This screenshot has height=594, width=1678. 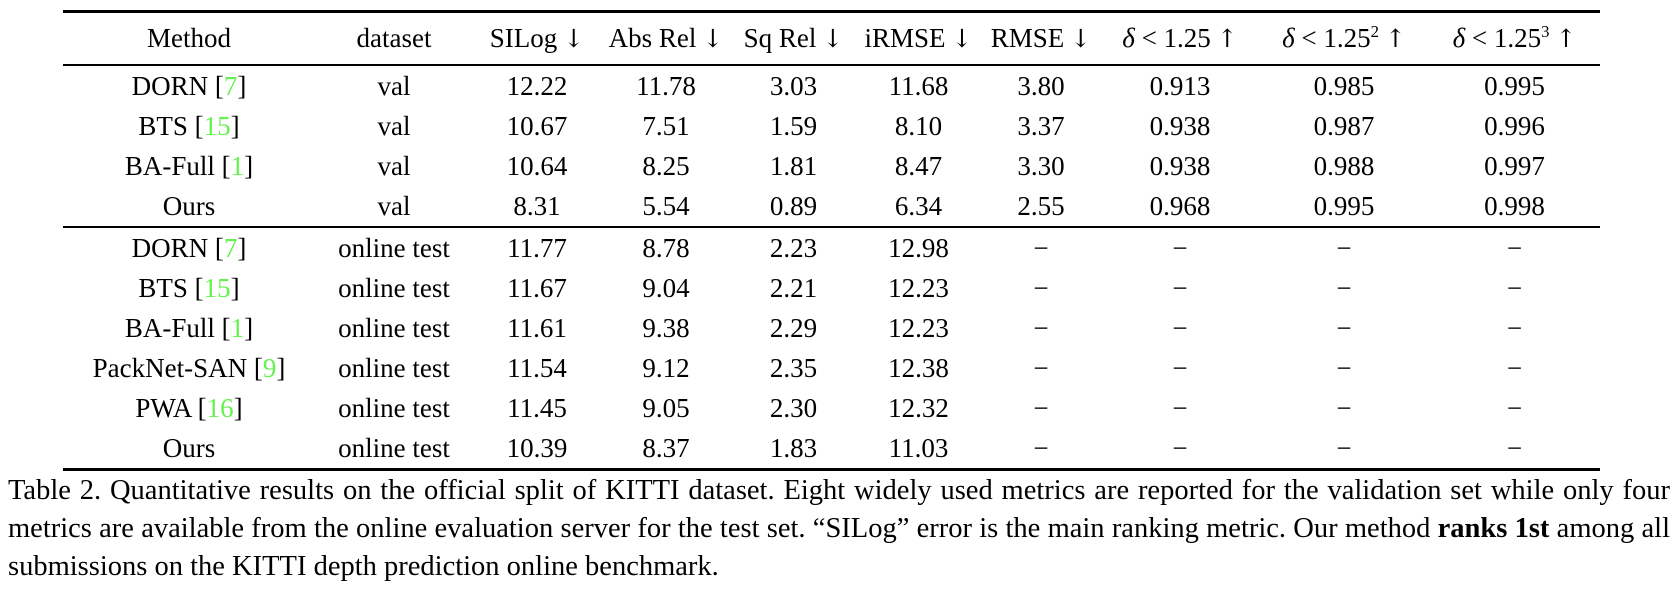 I want to click on value-cell: 8.25, so click(x=666, y=165).